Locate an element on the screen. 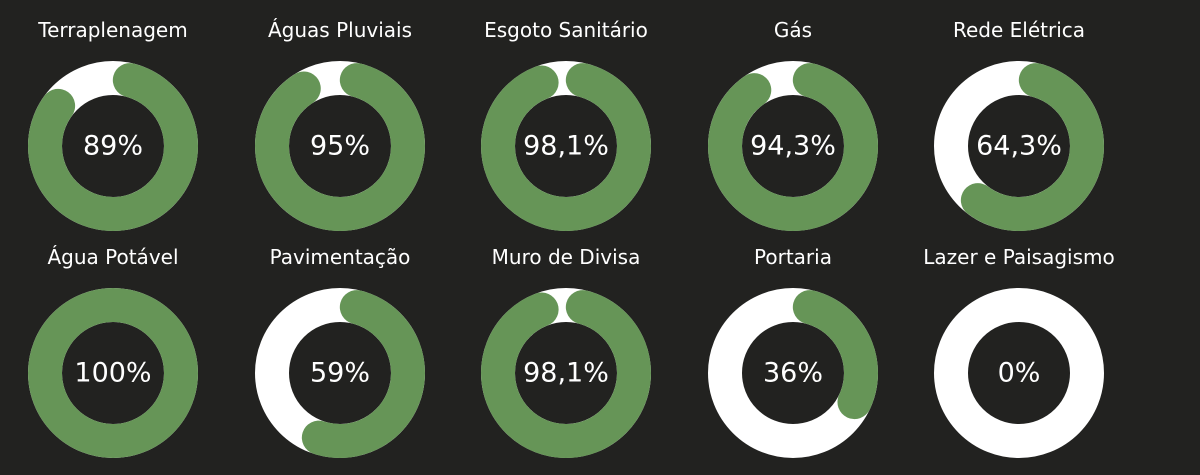 The width and height of the screenshot is (1200, 475). donut-title: Águas Pluviais is located at coordinates (339, 30).